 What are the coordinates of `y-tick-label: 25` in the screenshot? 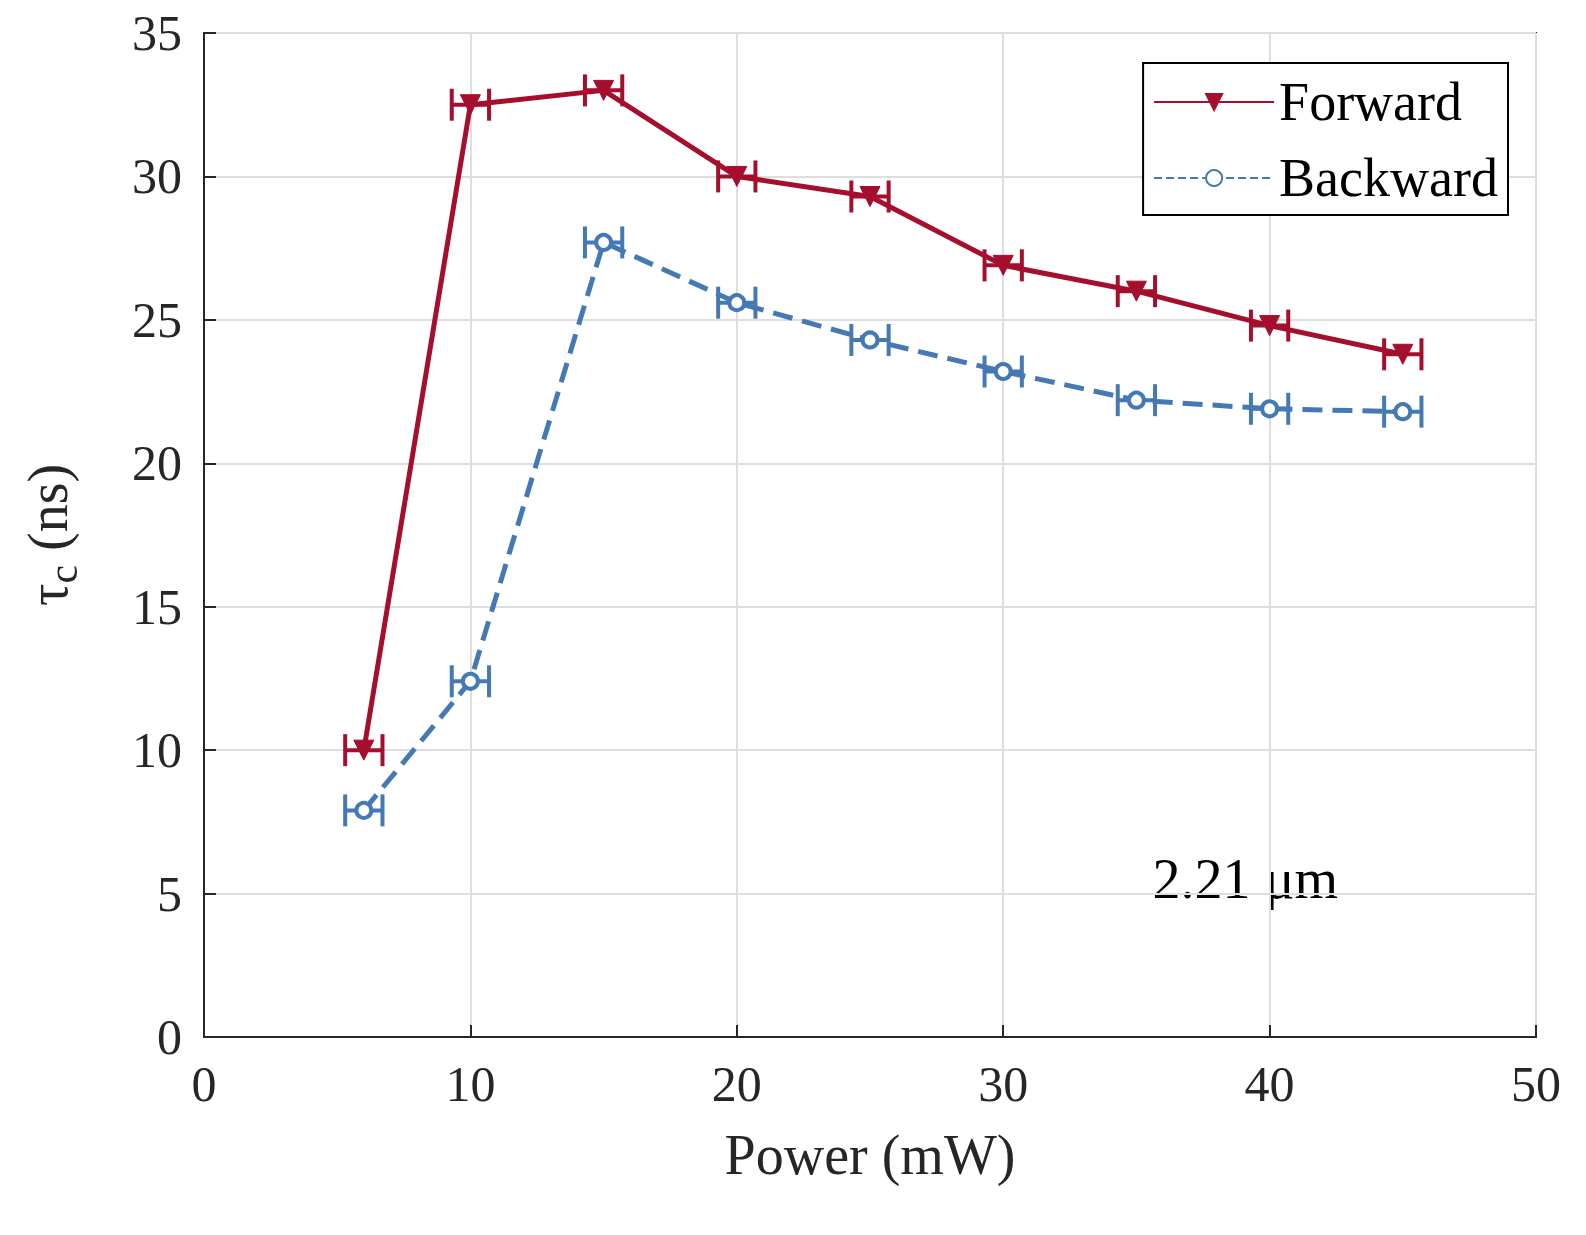 It's located at (157, 319).